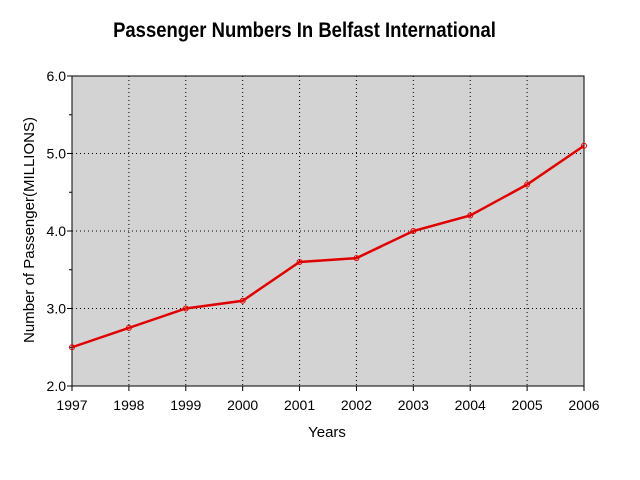 The width and height of the screenshot is (640, 480). What do you see at coordinates (299, 405) in the screenshot?
I see `x-tick-label: 2001` at bounding box center [299, 405].